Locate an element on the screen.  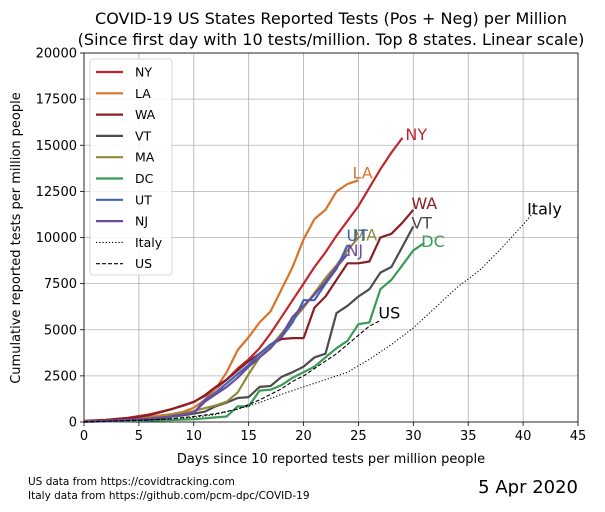
footer-date: 5 Apr 2020 is located at coordinates (528, 487).